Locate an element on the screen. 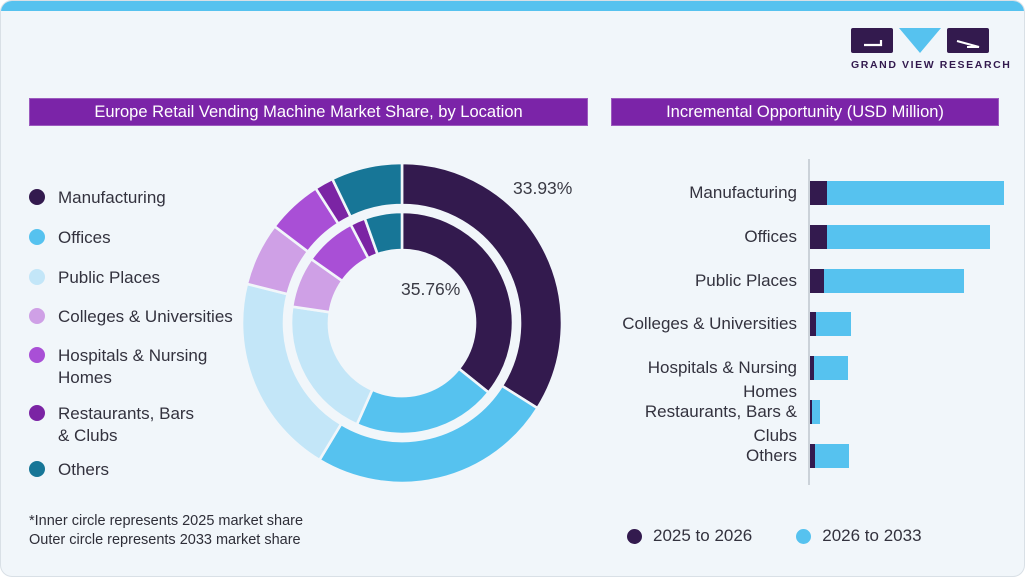 The image size is (1025, 577). bar-label-public-places: Public Places is located at coordinates (745, 280).